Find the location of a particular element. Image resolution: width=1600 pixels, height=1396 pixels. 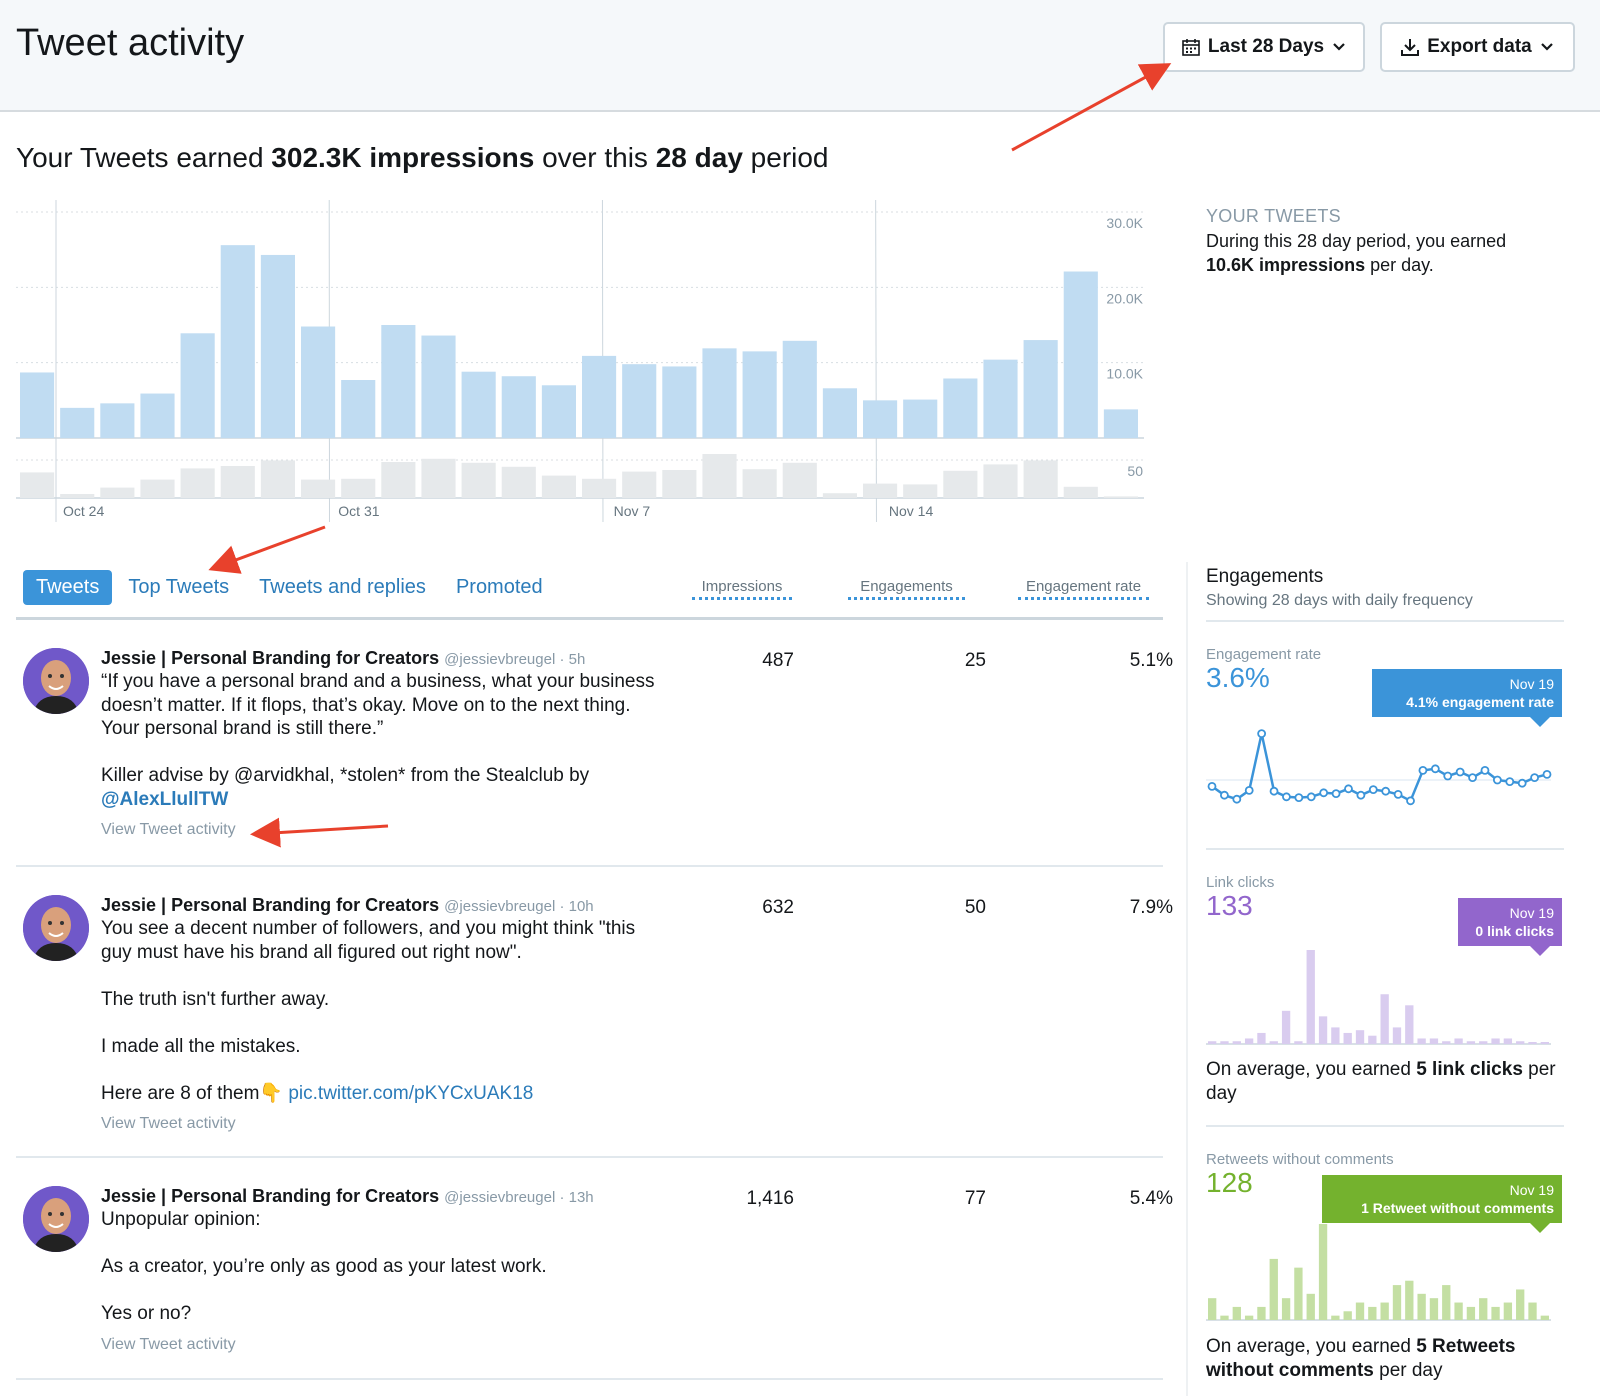

your-tweets-bold: 10.6K impressions is located at coordinates (1286, 265).